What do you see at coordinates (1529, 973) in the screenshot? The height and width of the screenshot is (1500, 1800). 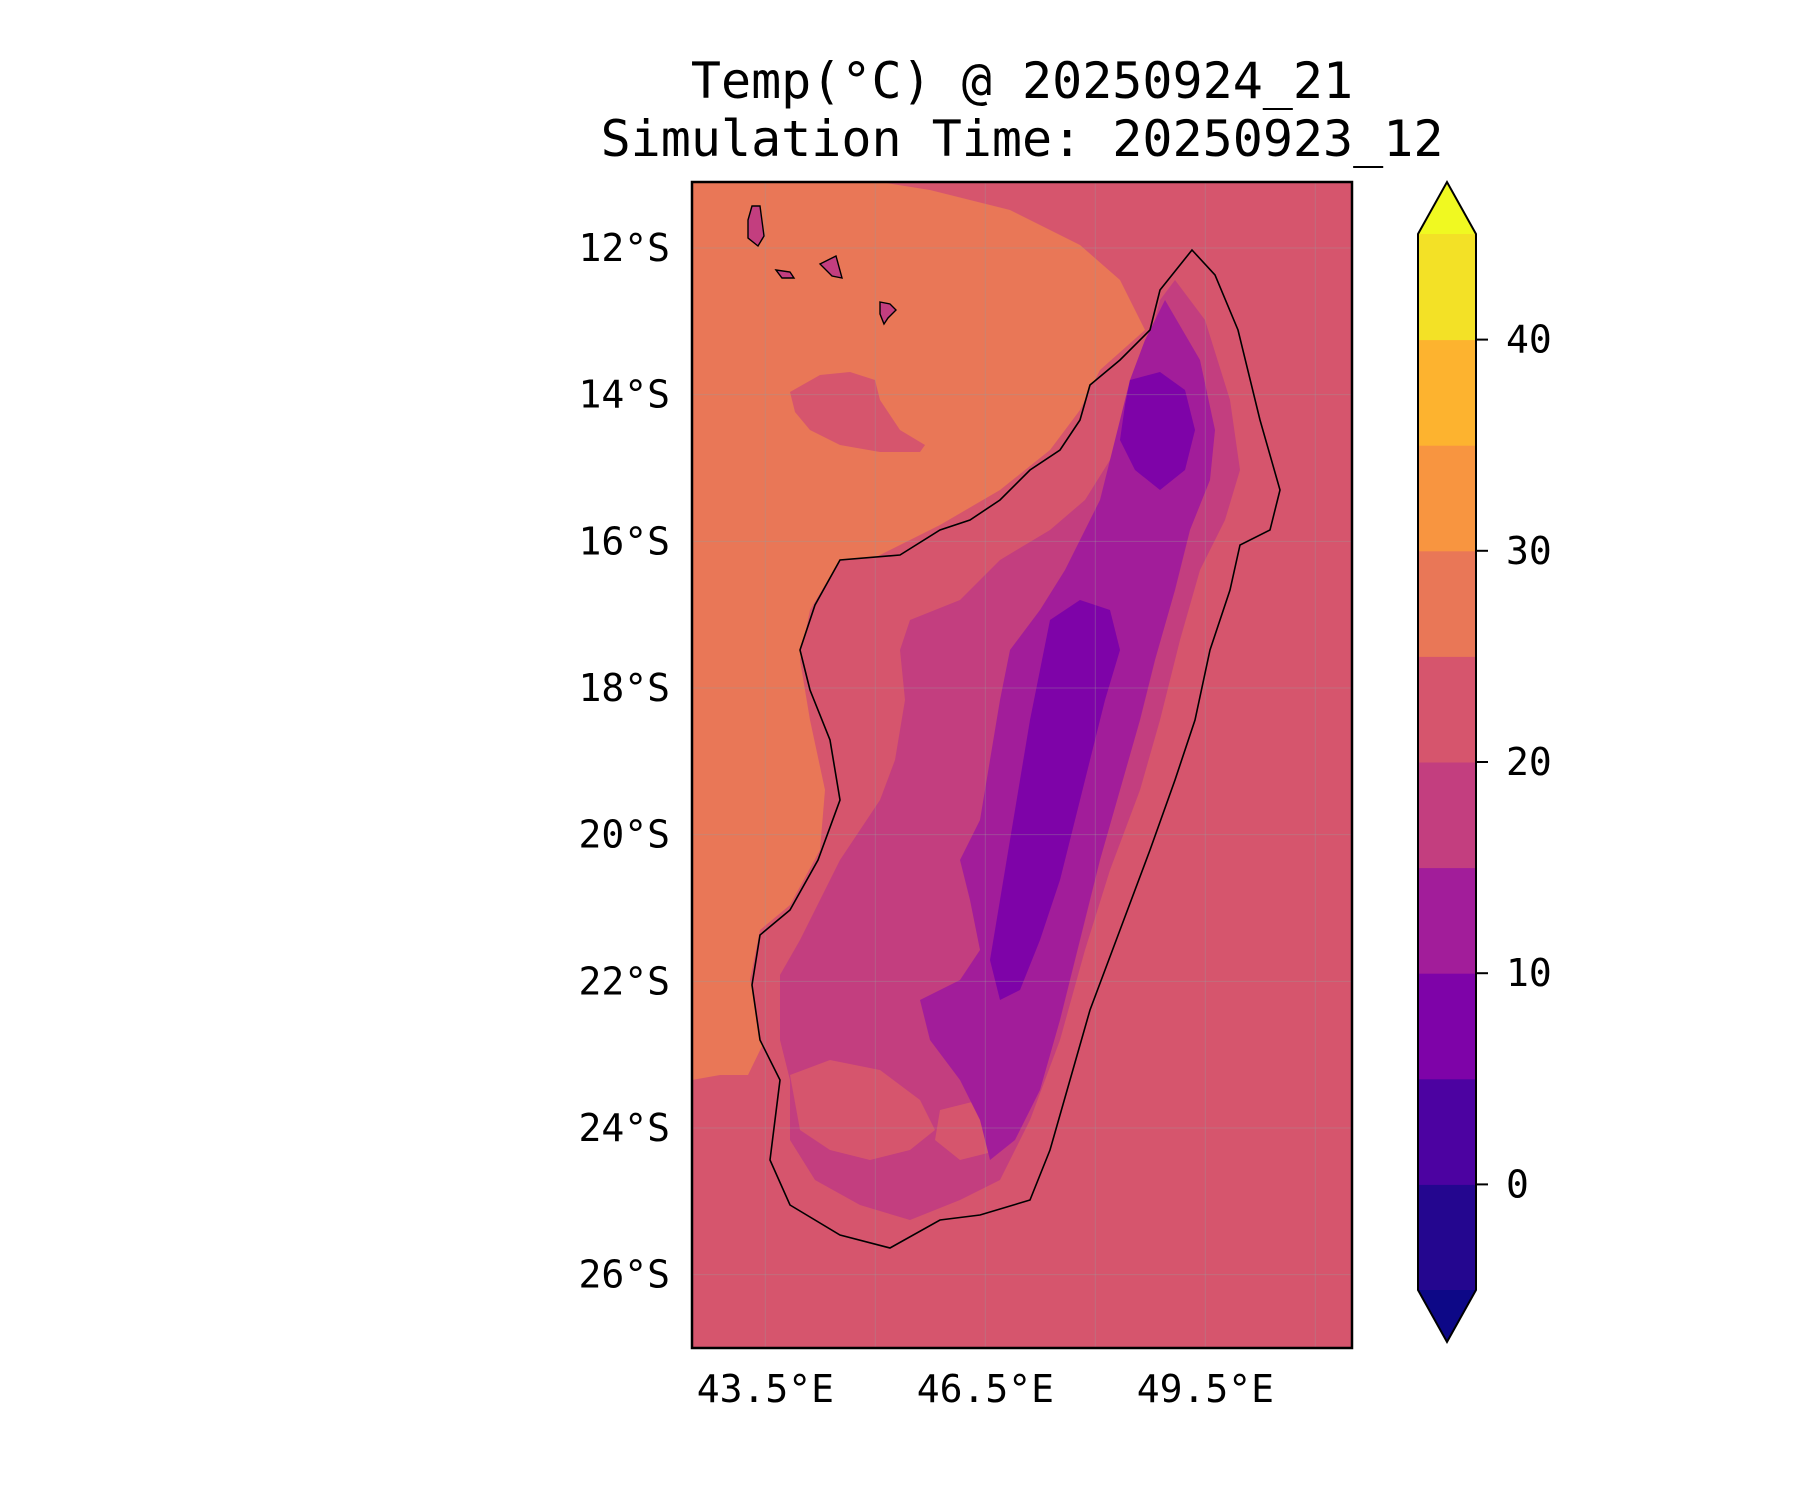 I see `colorbar-tick-label: 10` at bounding box center [1529, 973].